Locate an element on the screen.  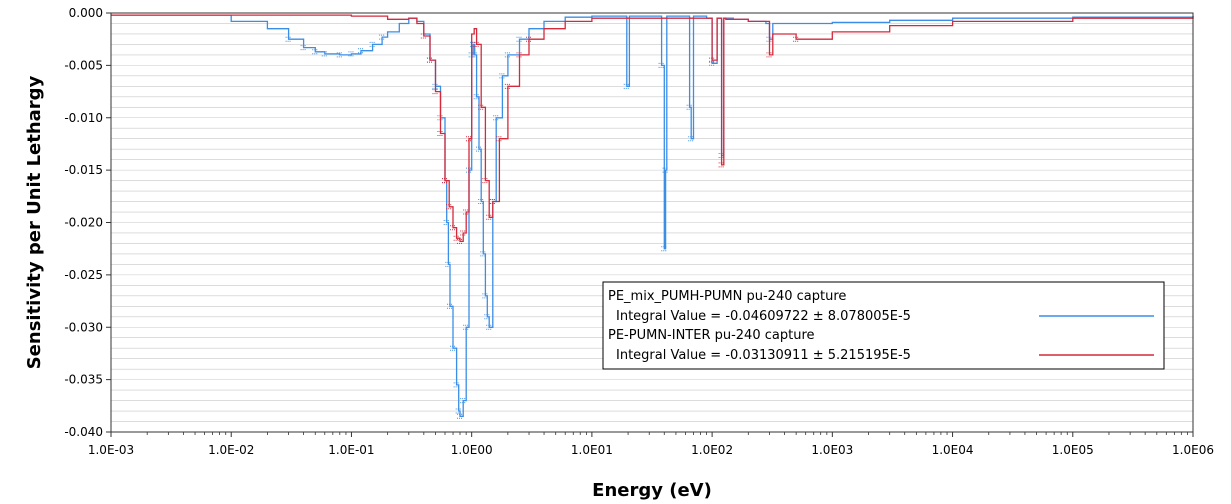
x-tick-label: 1.0E-01 is located at coordinates (351, 450).